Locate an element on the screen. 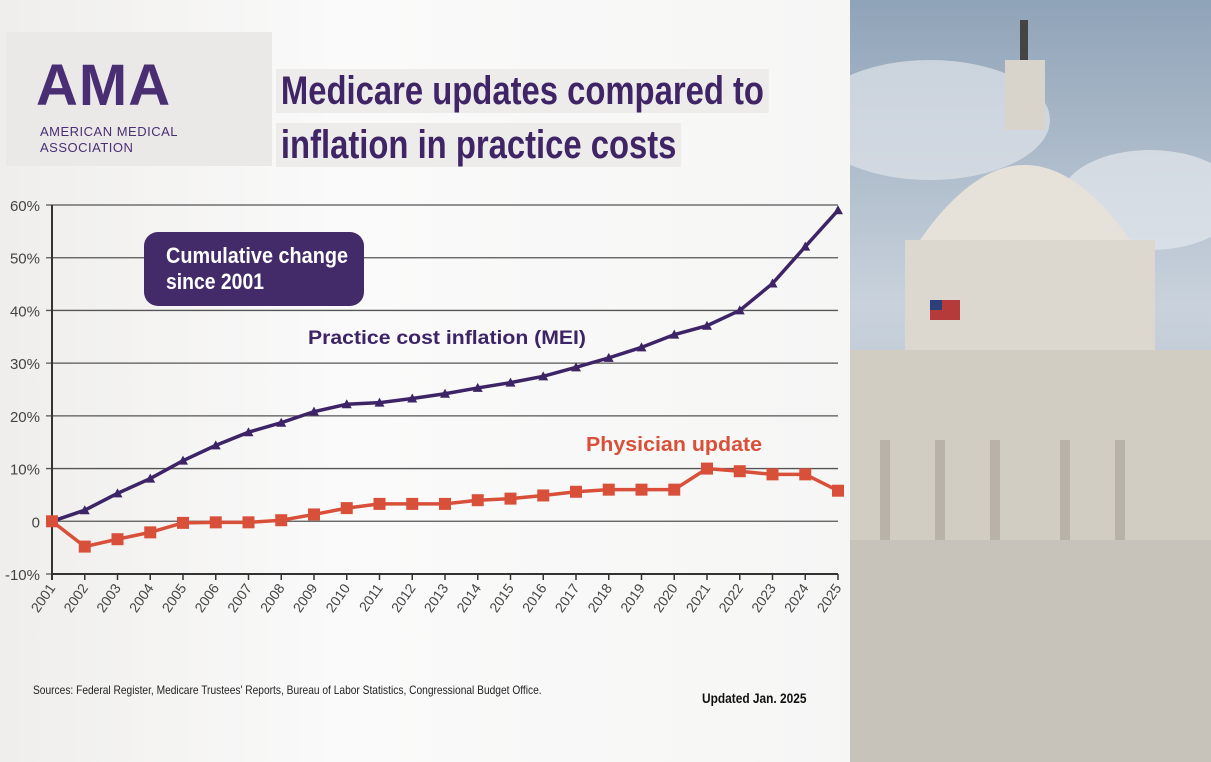 The height and width of the screenshot is (762, 1211). logo-sub-2: ASSOCIATION is located at coordinates (87, 147).